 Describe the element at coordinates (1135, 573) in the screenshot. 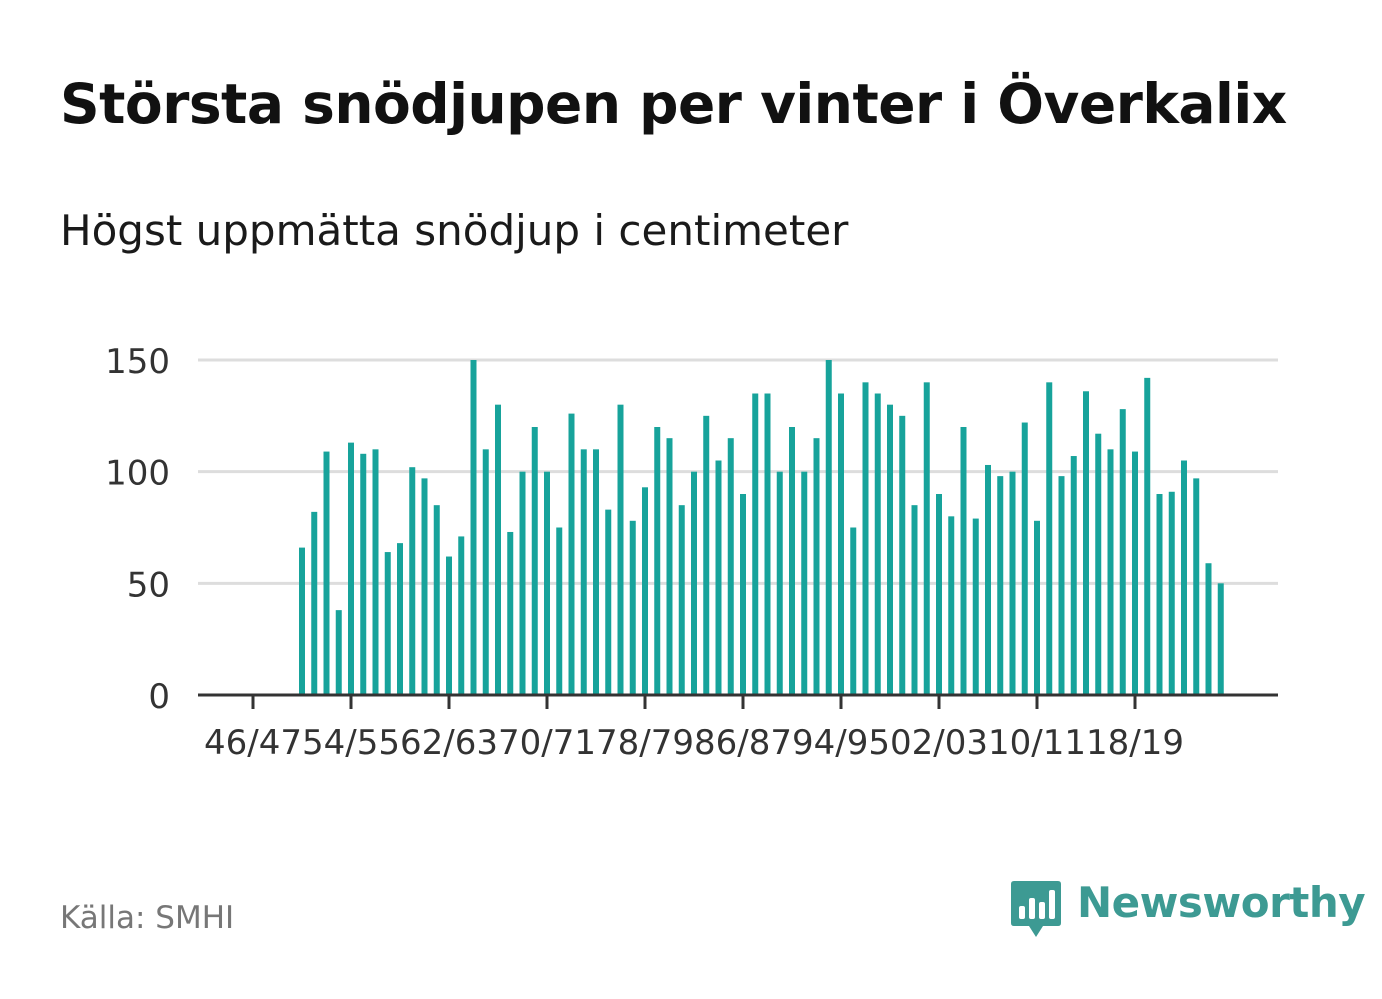

I see `bar-18/19` at that location.